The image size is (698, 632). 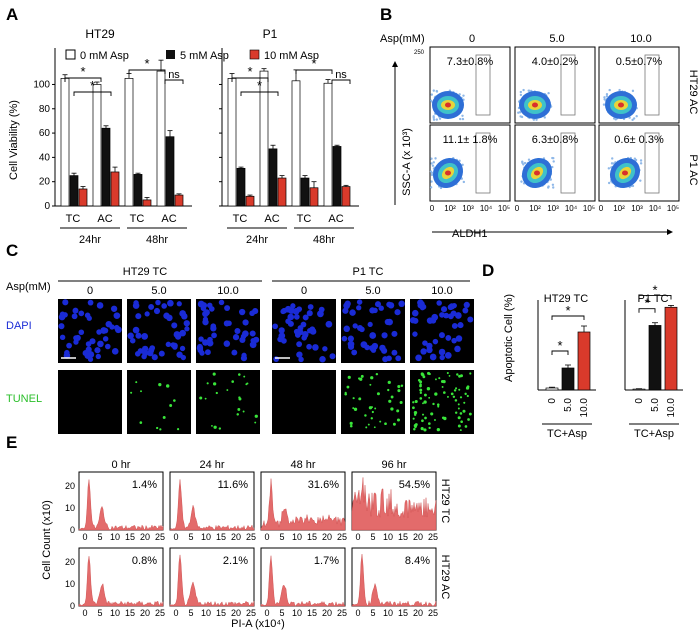 What do you see at coordinates (304, 402) in the screenshot?
I see `image-background` at bounding box center [304, 402].